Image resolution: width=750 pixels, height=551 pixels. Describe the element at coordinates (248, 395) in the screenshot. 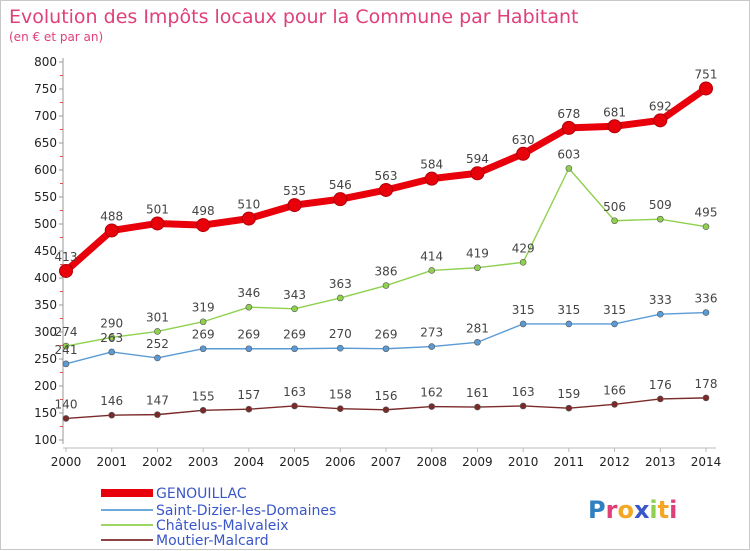

I see `data-label: 157` at that location.